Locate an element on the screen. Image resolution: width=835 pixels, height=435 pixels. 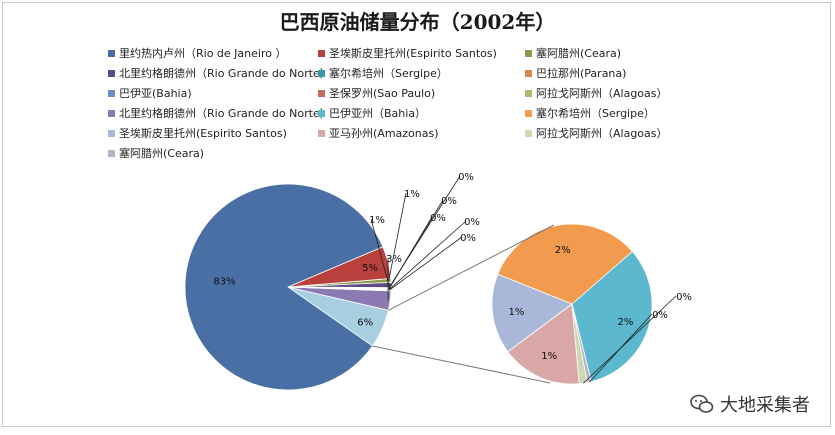
watermark: 大地采集者 is located at coordinates (760, 404).